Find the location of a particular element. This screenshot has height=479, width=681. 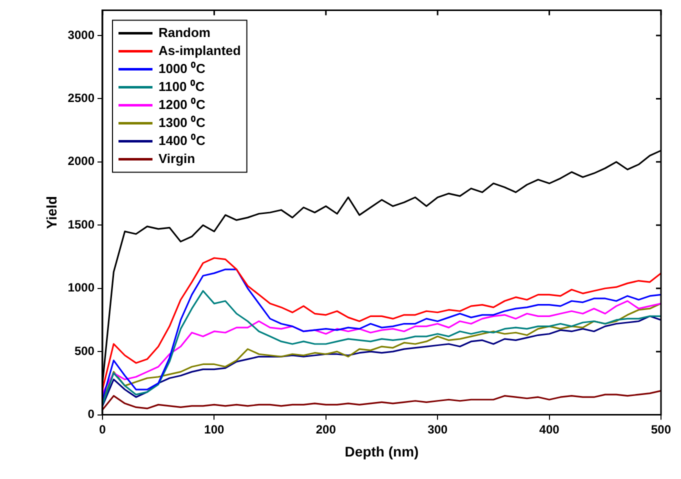

legend-label: Random is located at coordinates (184, 32).